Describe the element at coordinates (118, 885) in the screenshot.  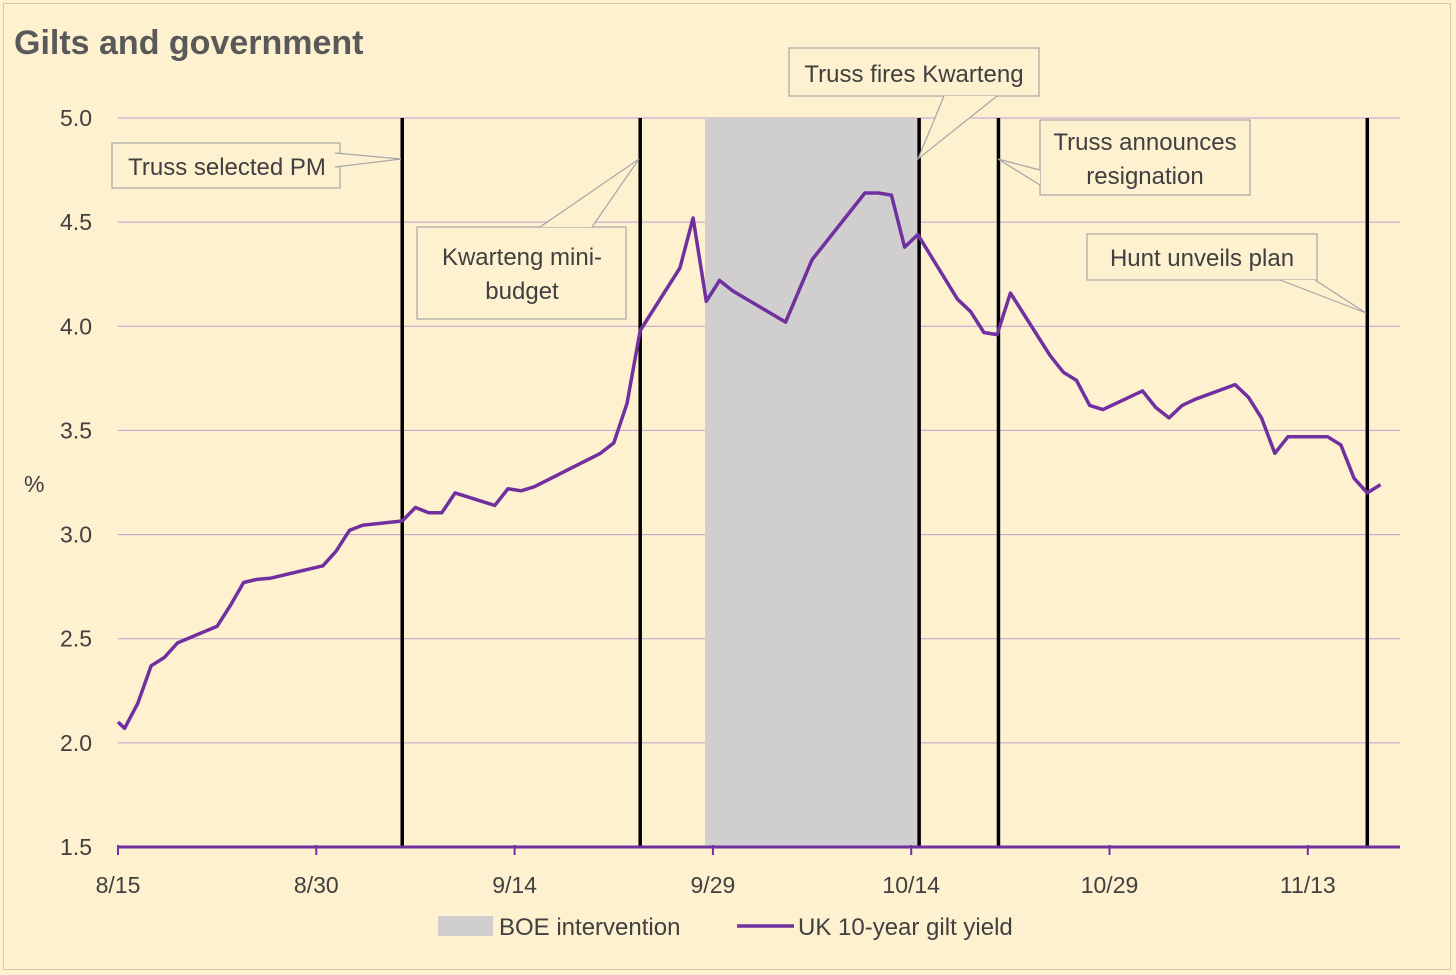
I see `x-tick-label: 8/15` at that location.